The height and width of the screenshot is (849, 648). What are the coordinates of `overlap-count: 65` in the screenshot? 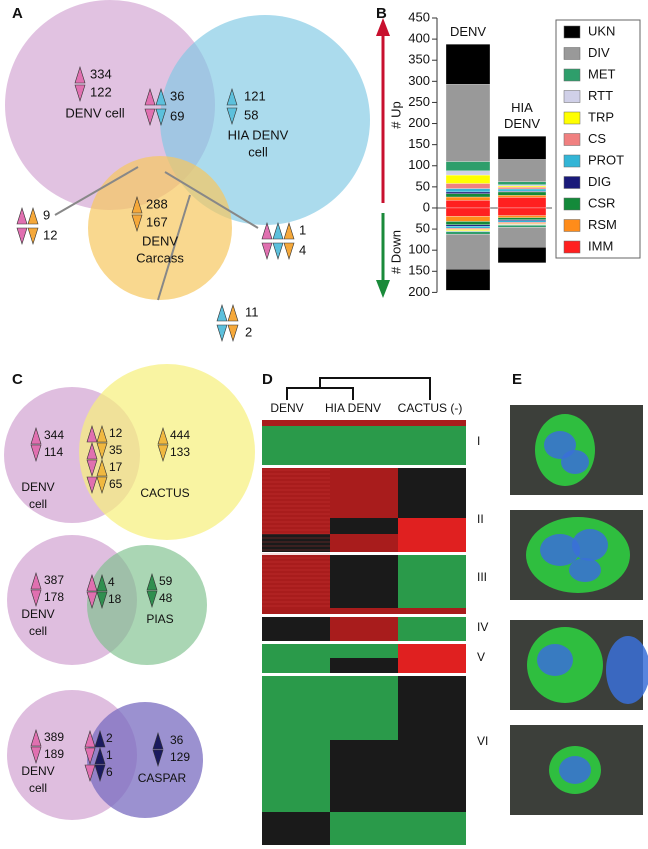 It's located at (116, 484).